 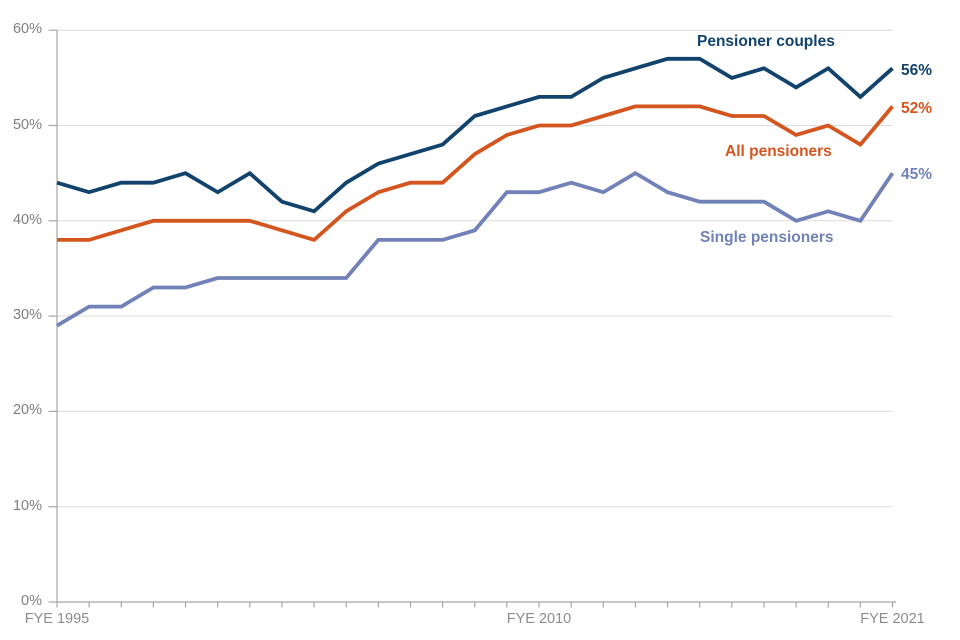 I want to click on y-axis-tick-label: 20%, so click(x=27, y=410).